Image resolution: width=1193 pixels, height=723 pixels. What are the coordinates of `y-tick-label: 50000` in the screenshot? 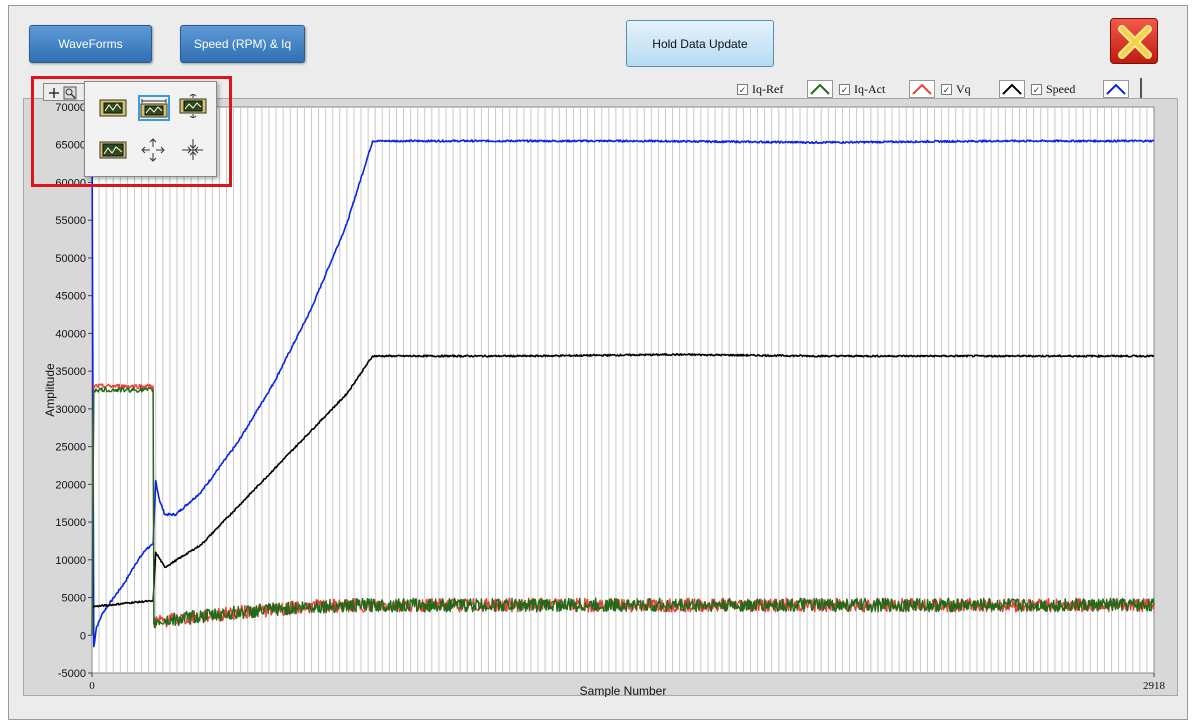 It's located at (70, 259).